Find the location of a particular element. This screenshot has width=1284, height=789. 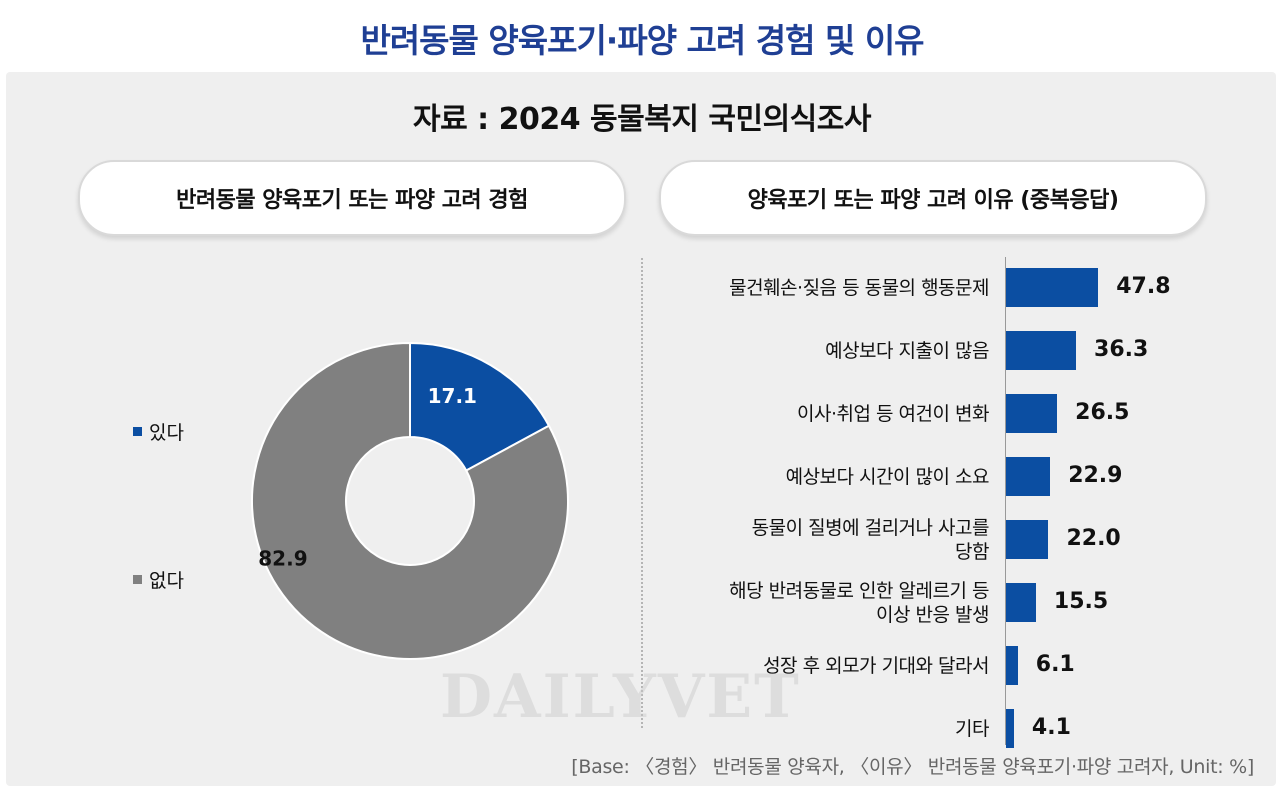

left-section-header: 반려동물 양육포기 또는 파양 고려 경험 is located at coordinates (352, 198).